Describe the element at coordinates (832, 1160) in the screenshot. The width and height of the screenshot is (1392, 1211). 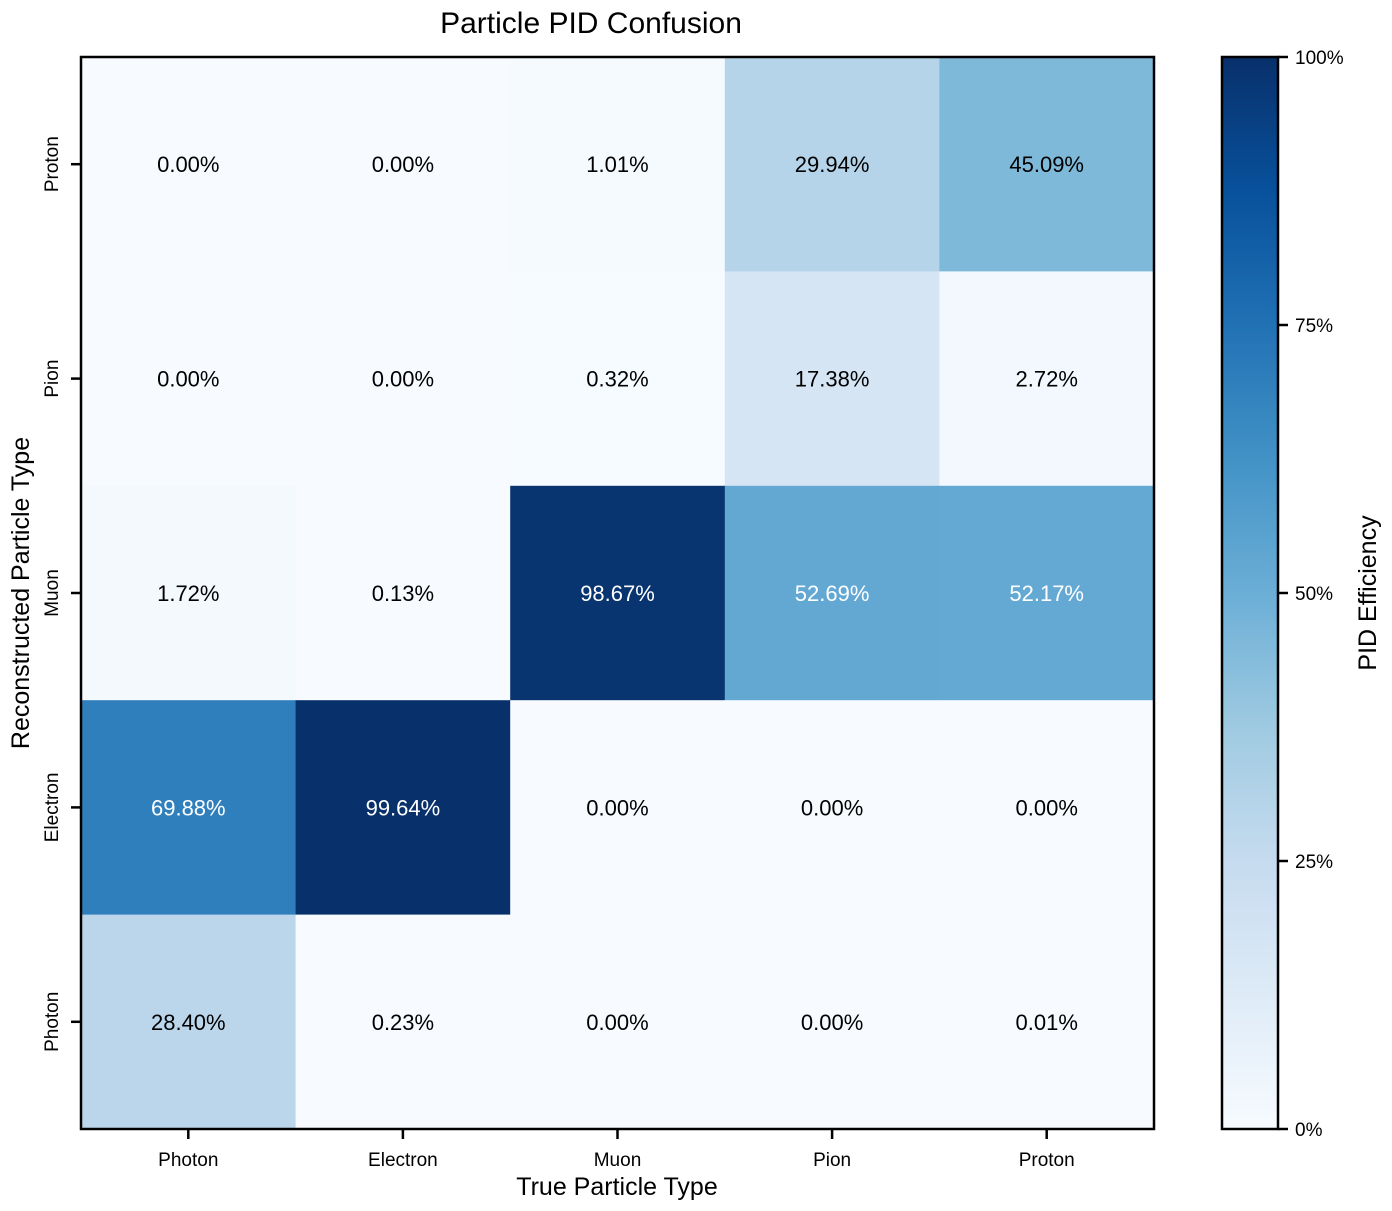
I see `x-tick-label: Pion` at that location.